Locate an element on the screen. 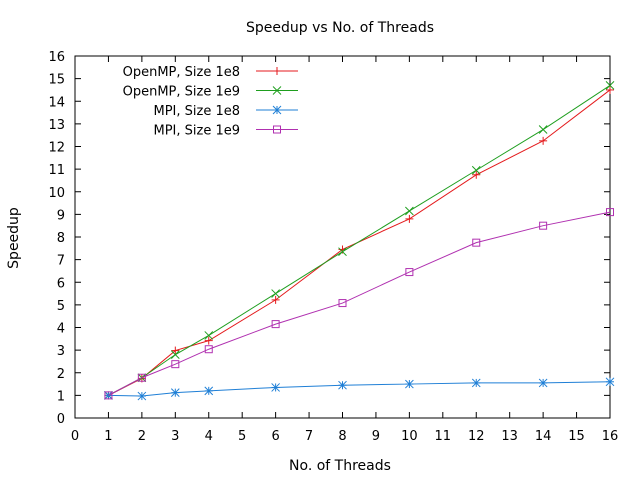 Image resolution: width=640 pixels, height=480 pixels. y-tick-label: 3 is located at coordinates (61, 351).